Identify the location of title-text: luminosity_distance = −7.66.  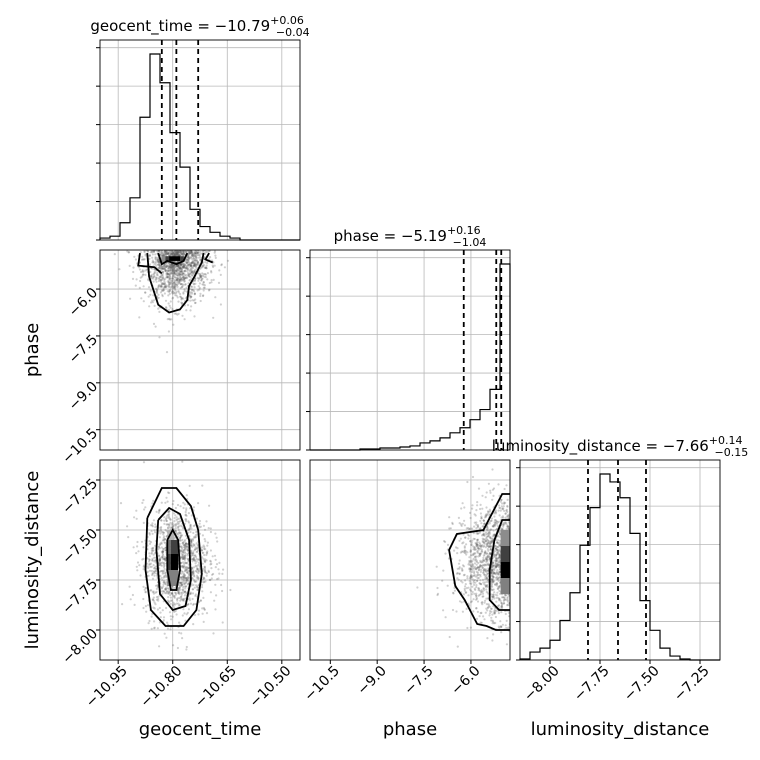
(600, 446).